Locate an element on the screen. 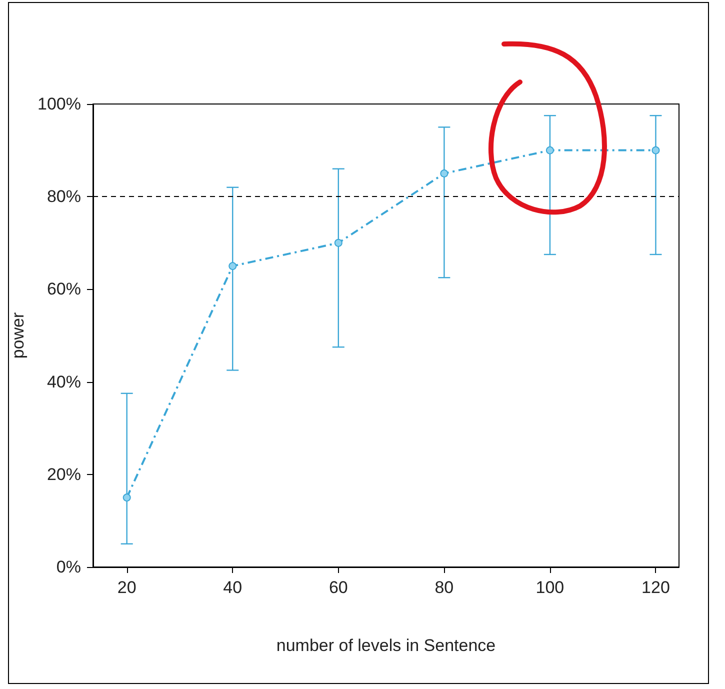 The width and height of the screenshot is (725, 689). y-tick-label: 0% is located at coordinates (68, 567).